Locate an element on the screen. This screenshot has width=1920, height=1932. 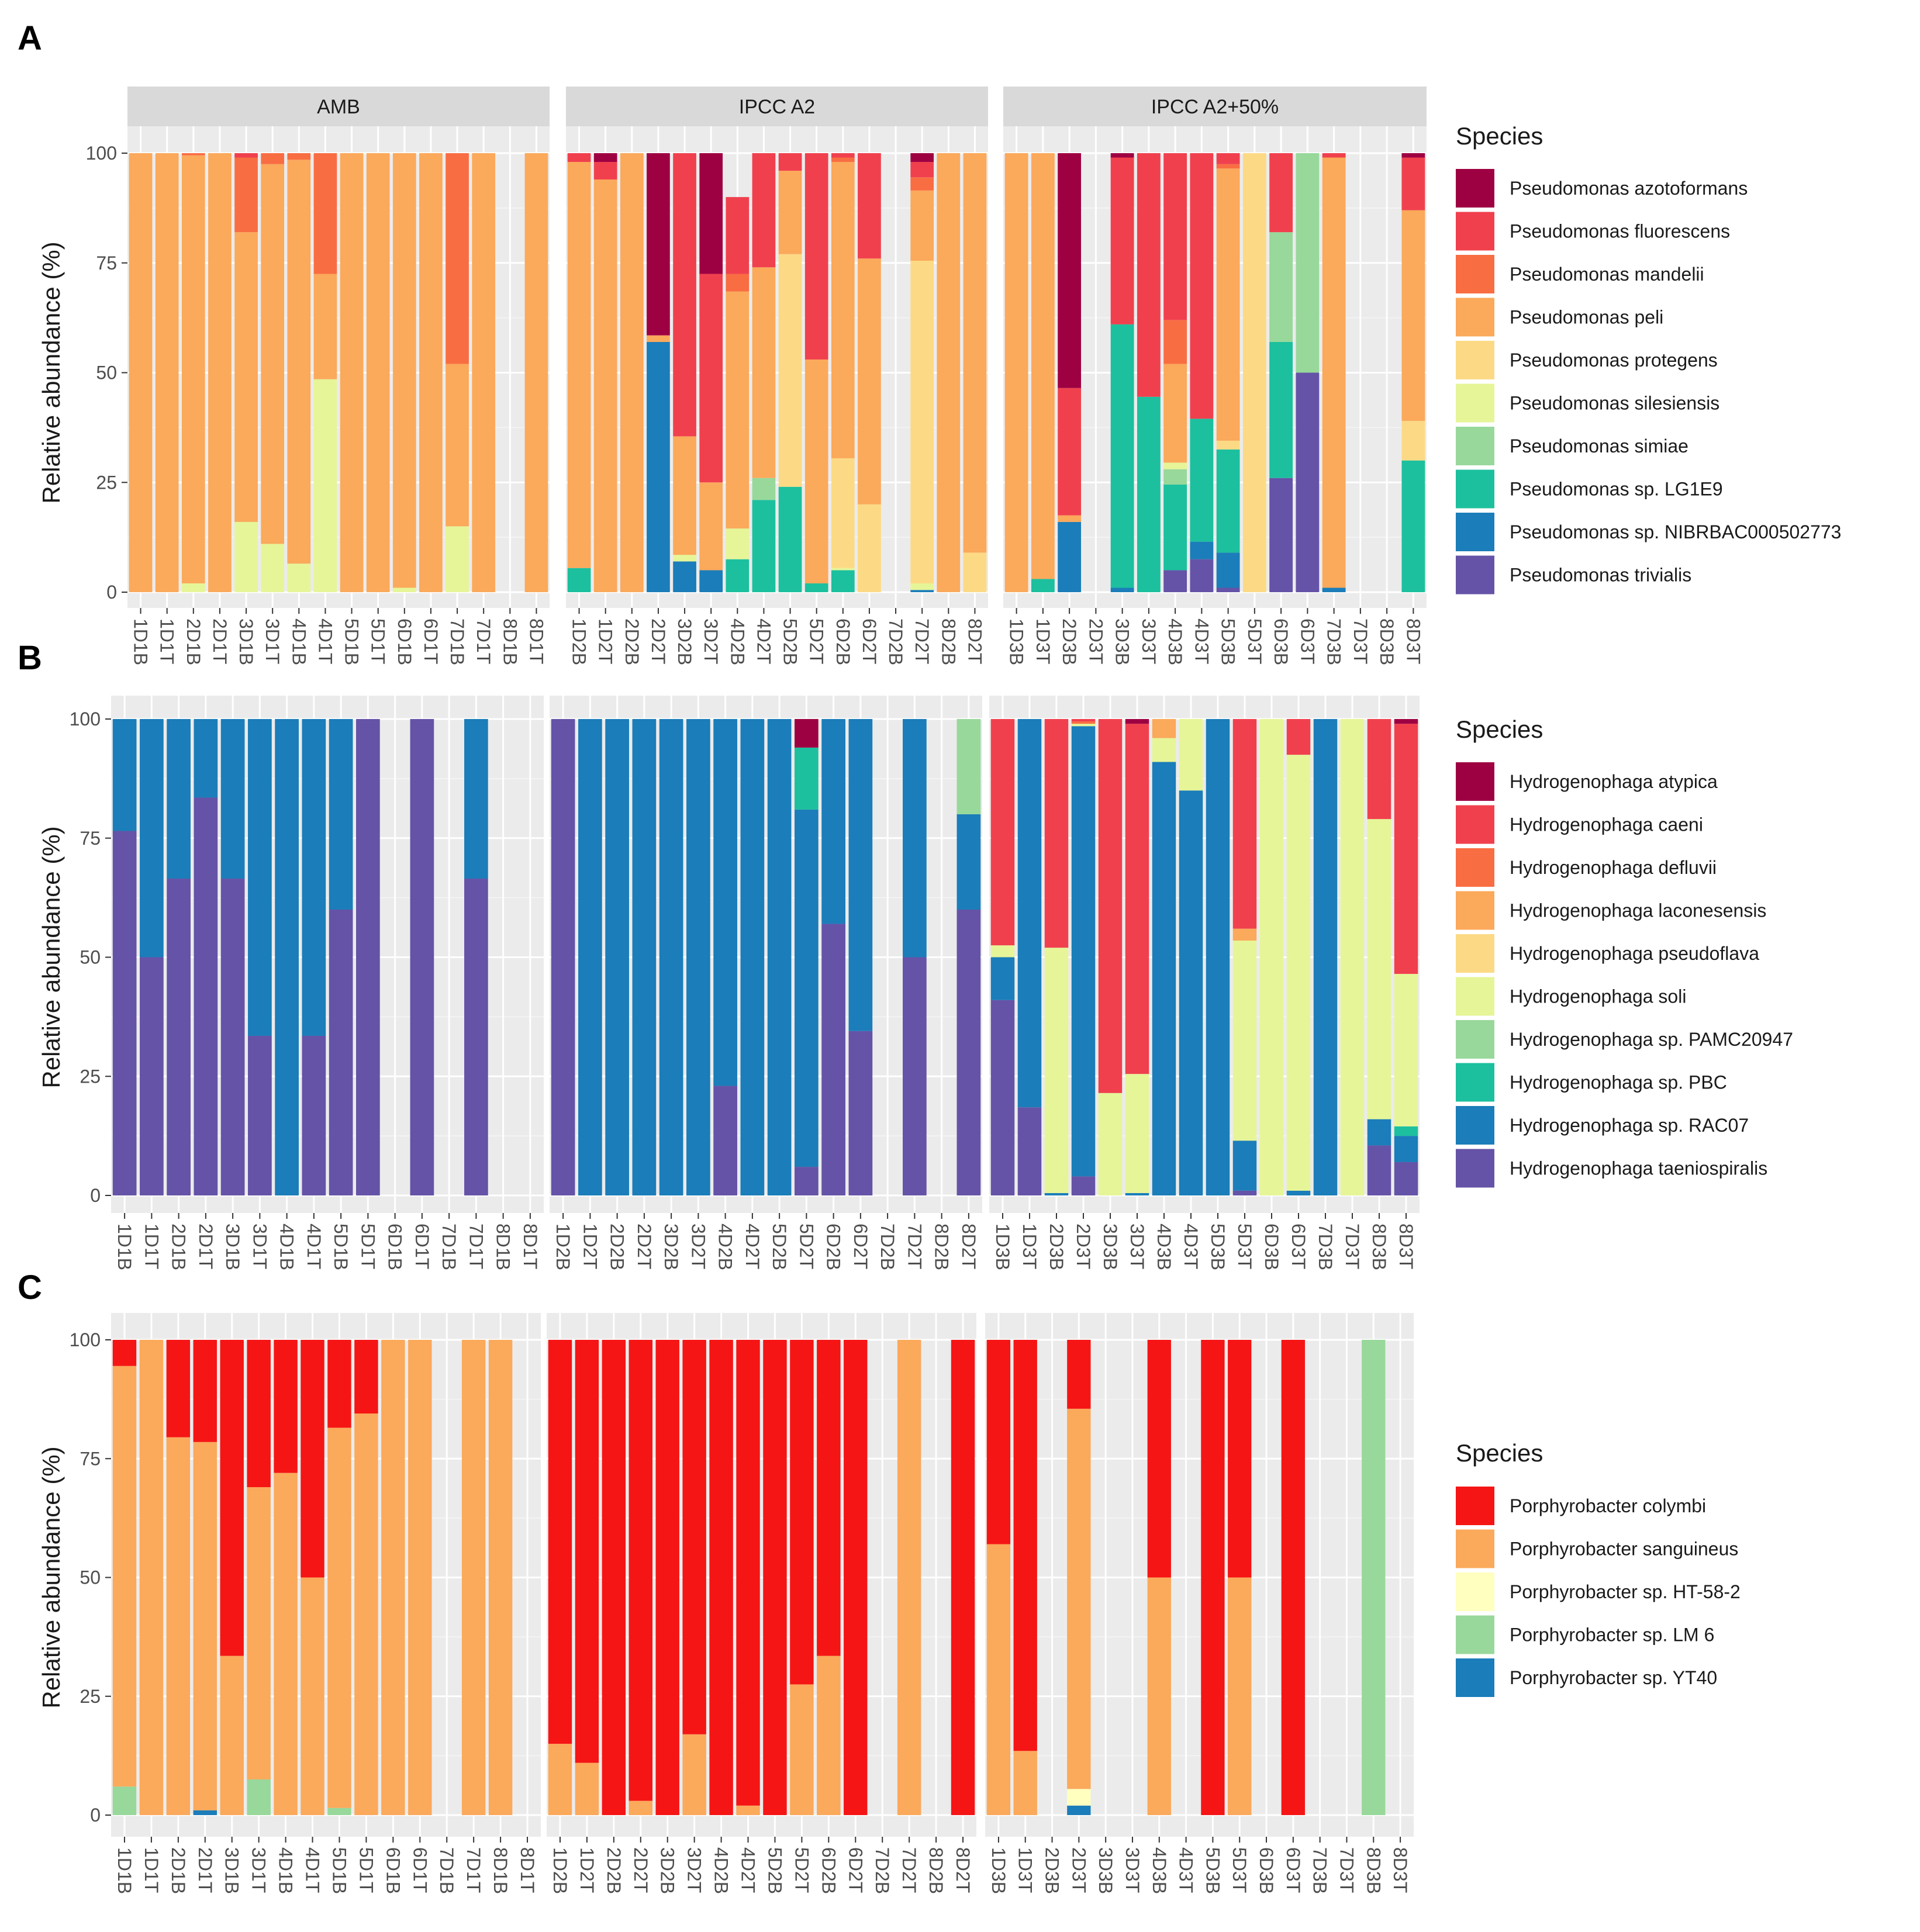
x-tick-label: 5D1B is located at coordinates (351, 642).